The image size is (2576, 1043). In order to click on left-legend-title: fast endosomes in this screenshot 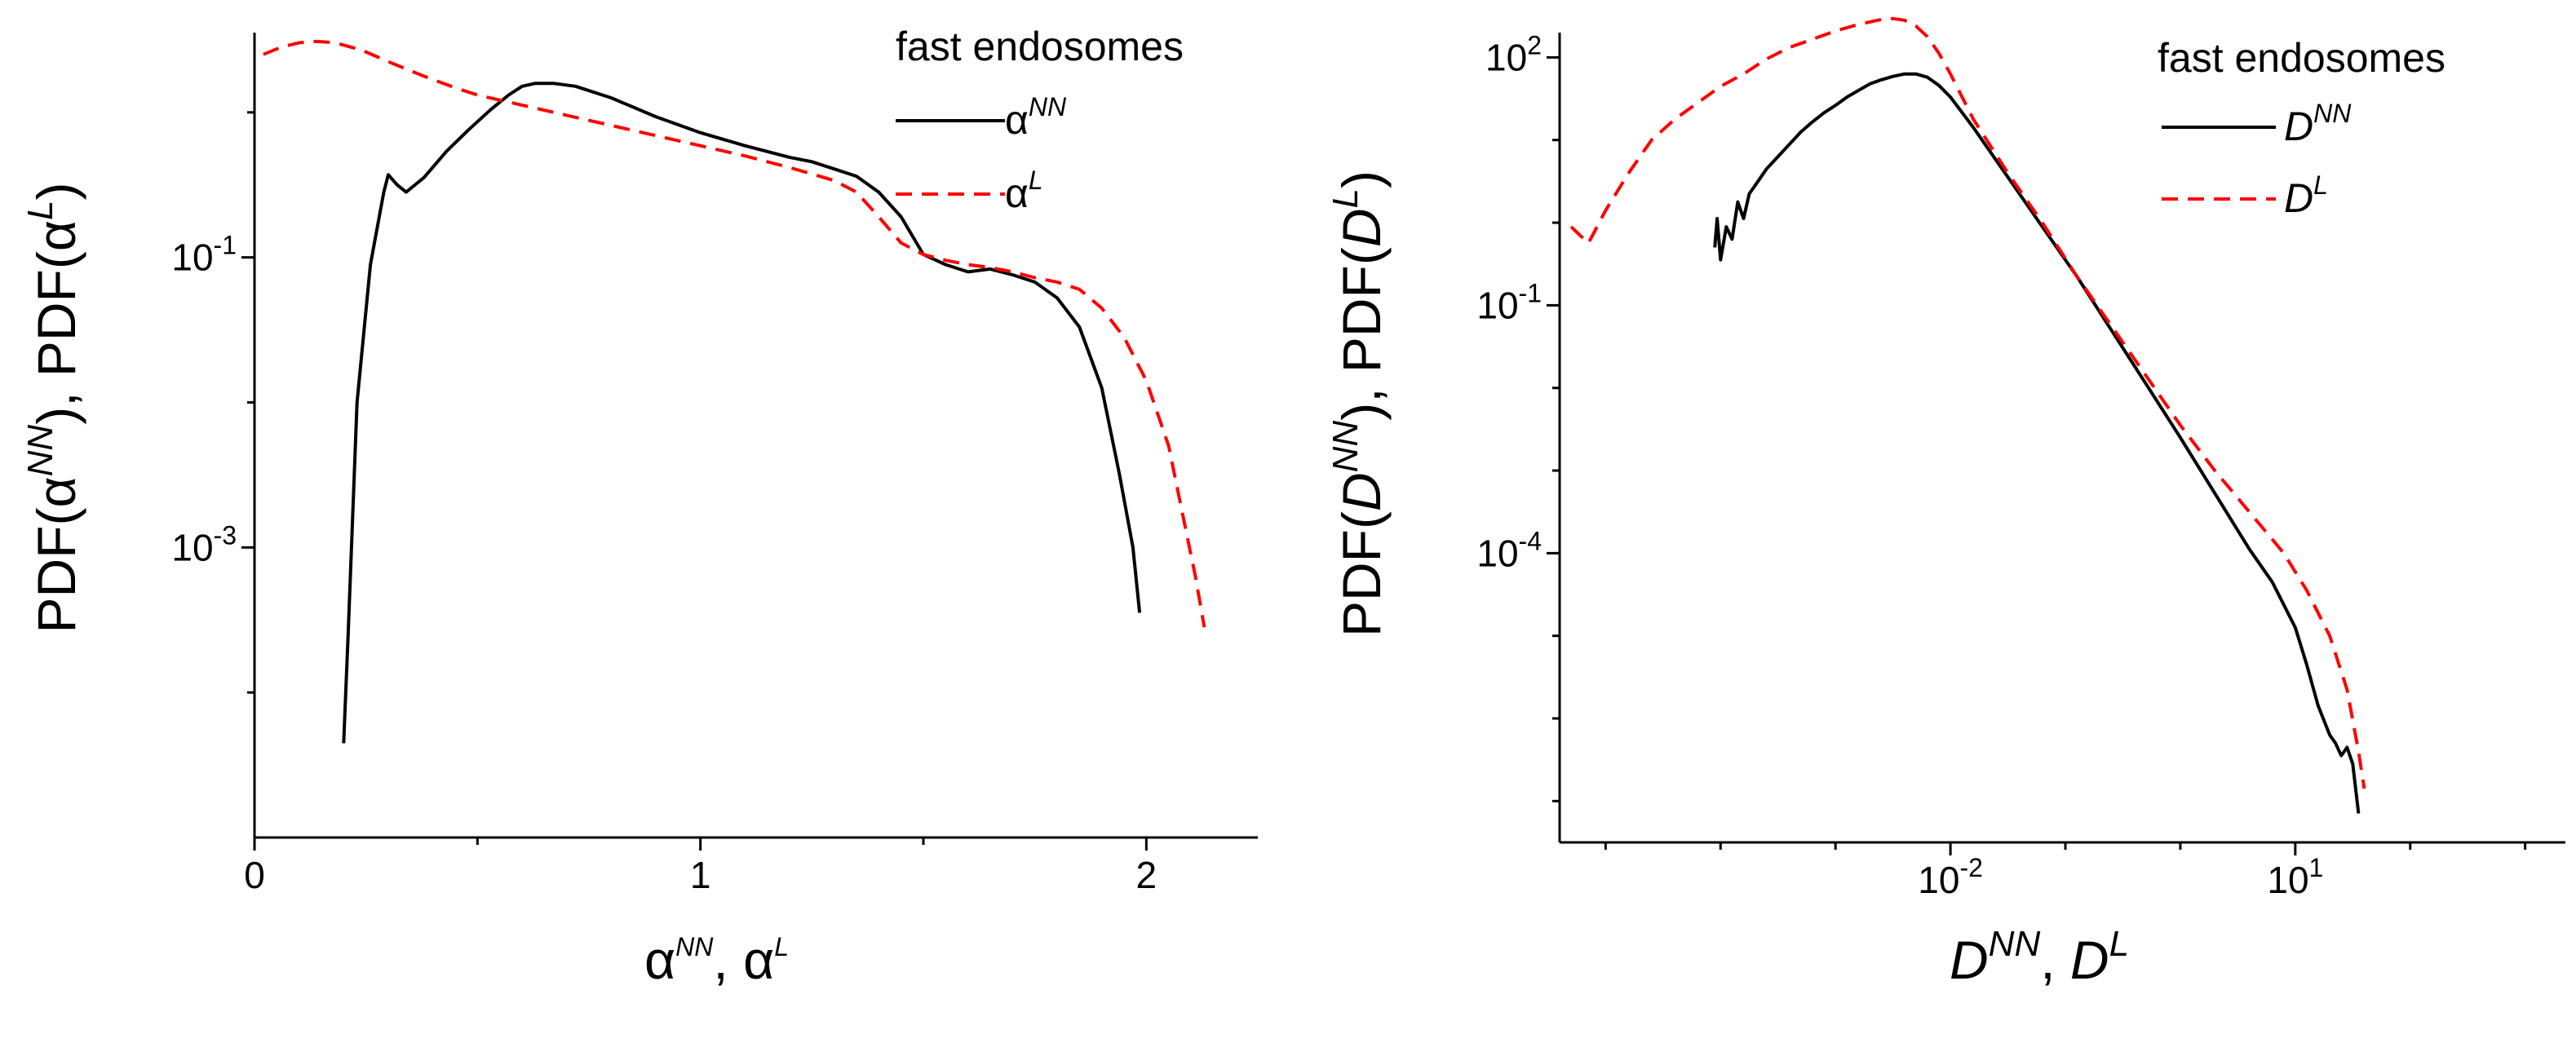, I will do `click(1040, 46)`.